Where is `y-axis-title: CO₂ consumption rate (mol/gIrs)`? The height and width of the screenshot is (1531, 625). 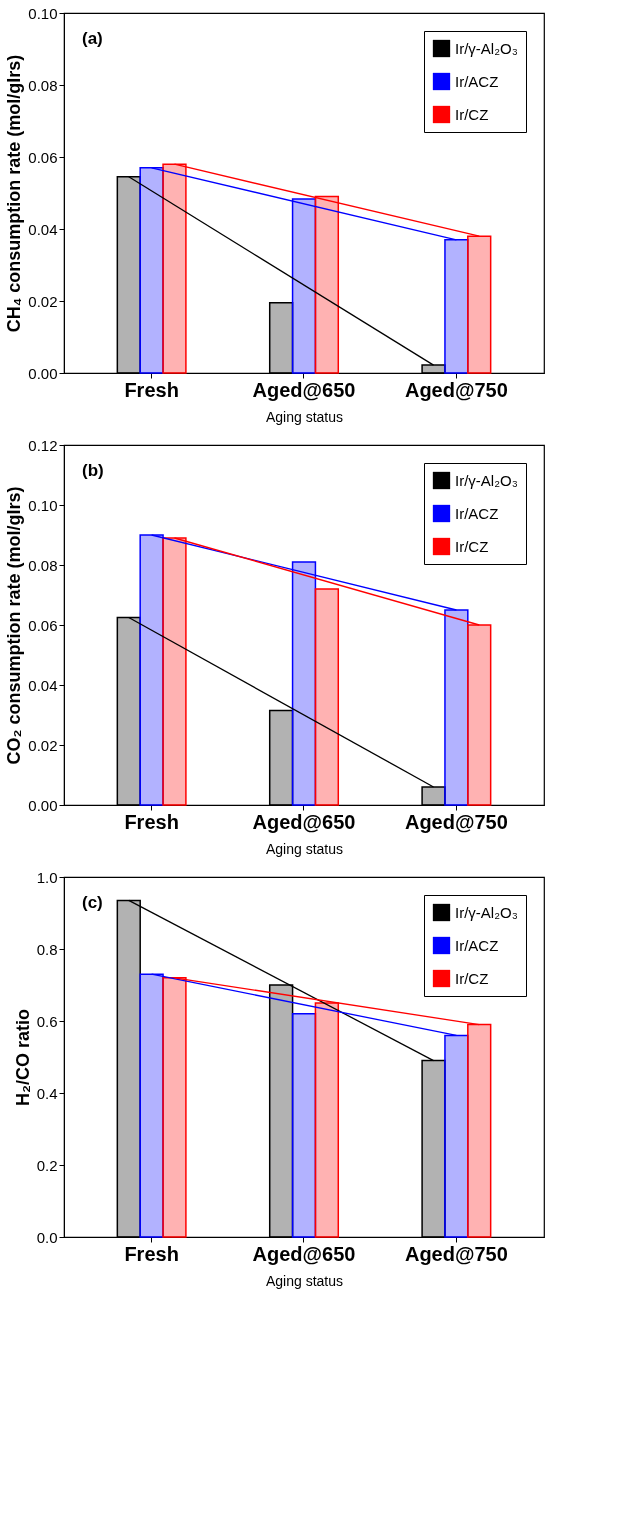 y-axis-title: CO₂ consumption rate (mol/gIrs) is located at coordinates (14, 625).